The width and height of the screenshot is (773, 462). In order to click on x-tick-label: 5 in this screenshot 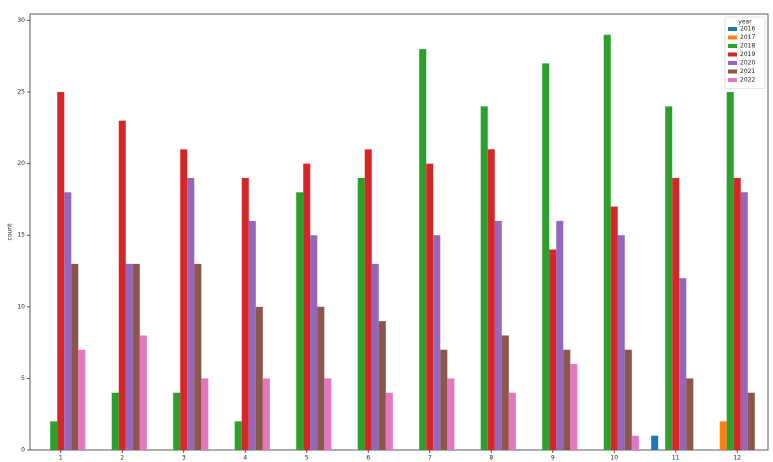, I will do `click(307, 458)`.